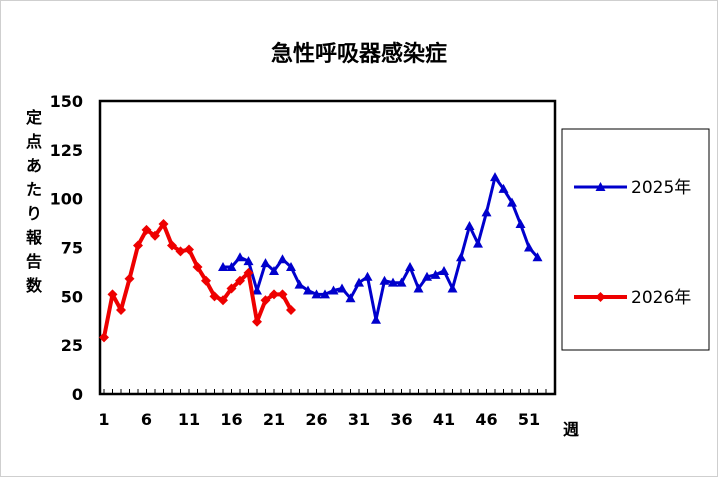  I want to click on legend, so click(635, 239).